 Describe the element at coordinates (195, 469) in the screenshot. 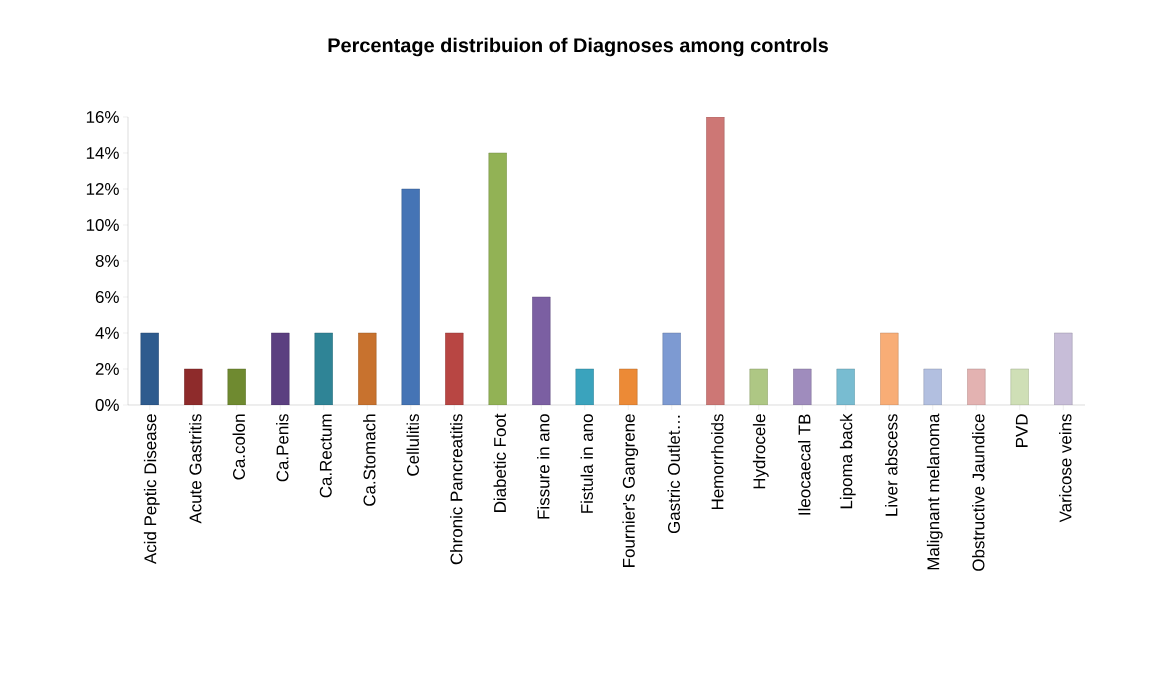

I see `x-tick-label: Acute Gastritis` at that location.